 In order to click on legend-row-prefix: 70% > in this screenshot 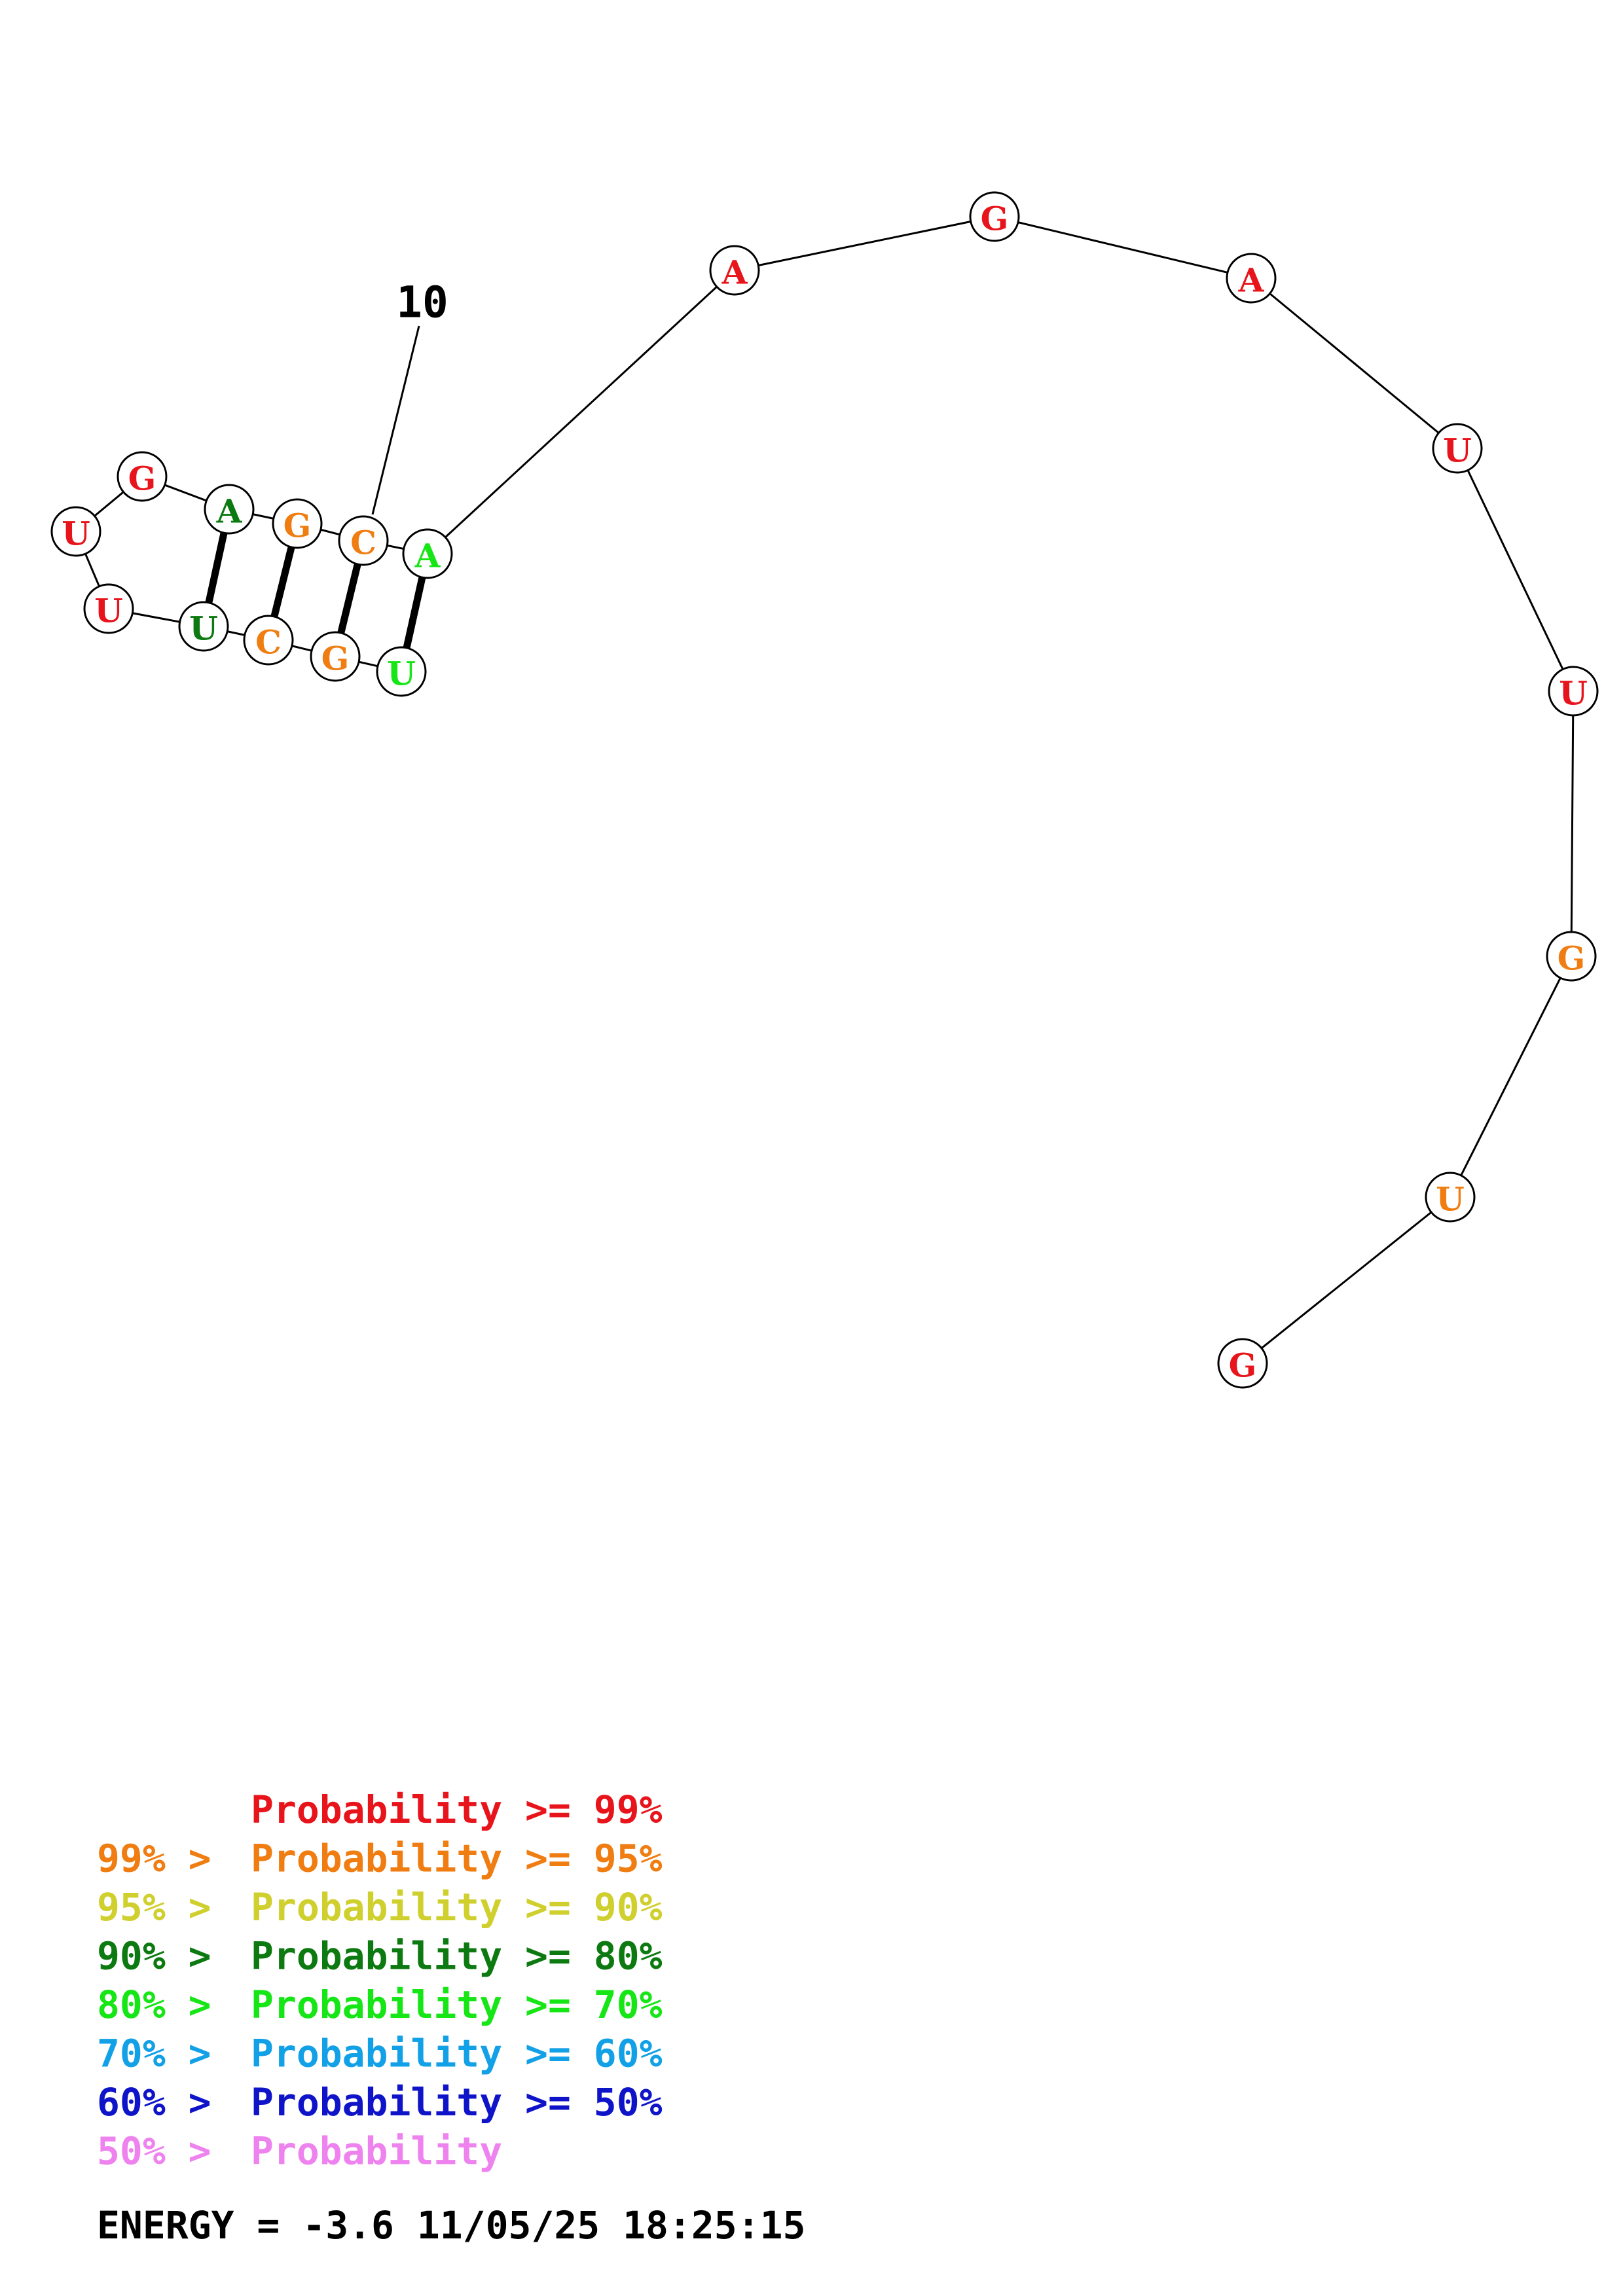, I will do `click(154, 2054)`.